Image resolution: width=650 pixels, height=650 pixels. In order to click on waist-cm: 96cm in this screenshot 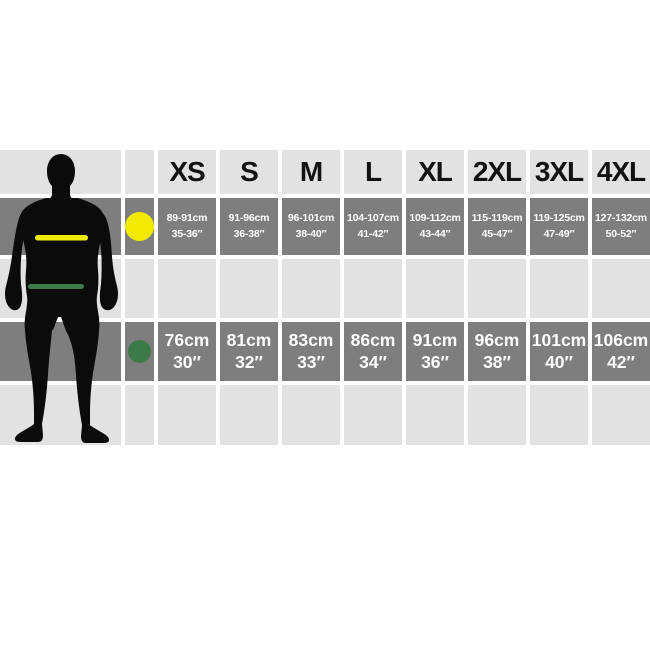, I will do `click(497, 339)`.